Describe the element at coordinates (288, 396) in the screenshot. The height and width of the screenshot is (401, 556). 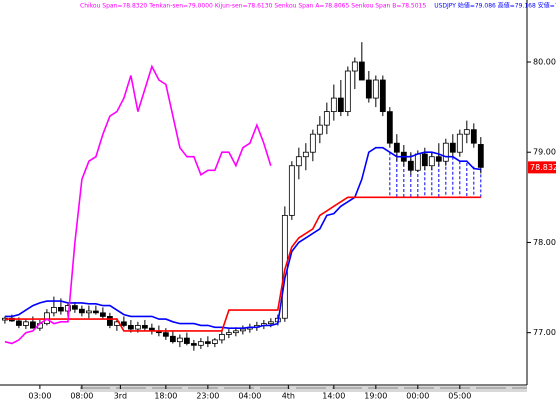
I see `x-tick-label: 4th` at that location.